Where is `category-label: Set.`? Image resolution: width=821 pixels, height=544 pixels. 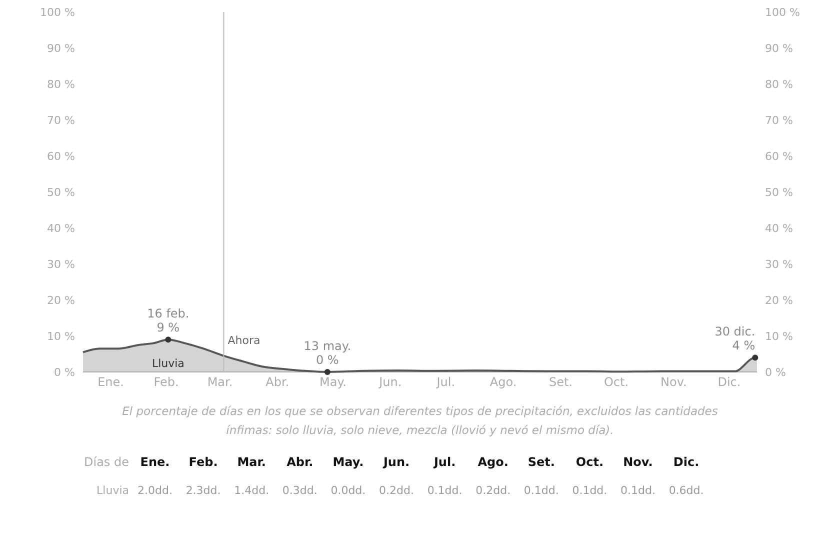
category-label: Set. is located at coordinates (541, 462).